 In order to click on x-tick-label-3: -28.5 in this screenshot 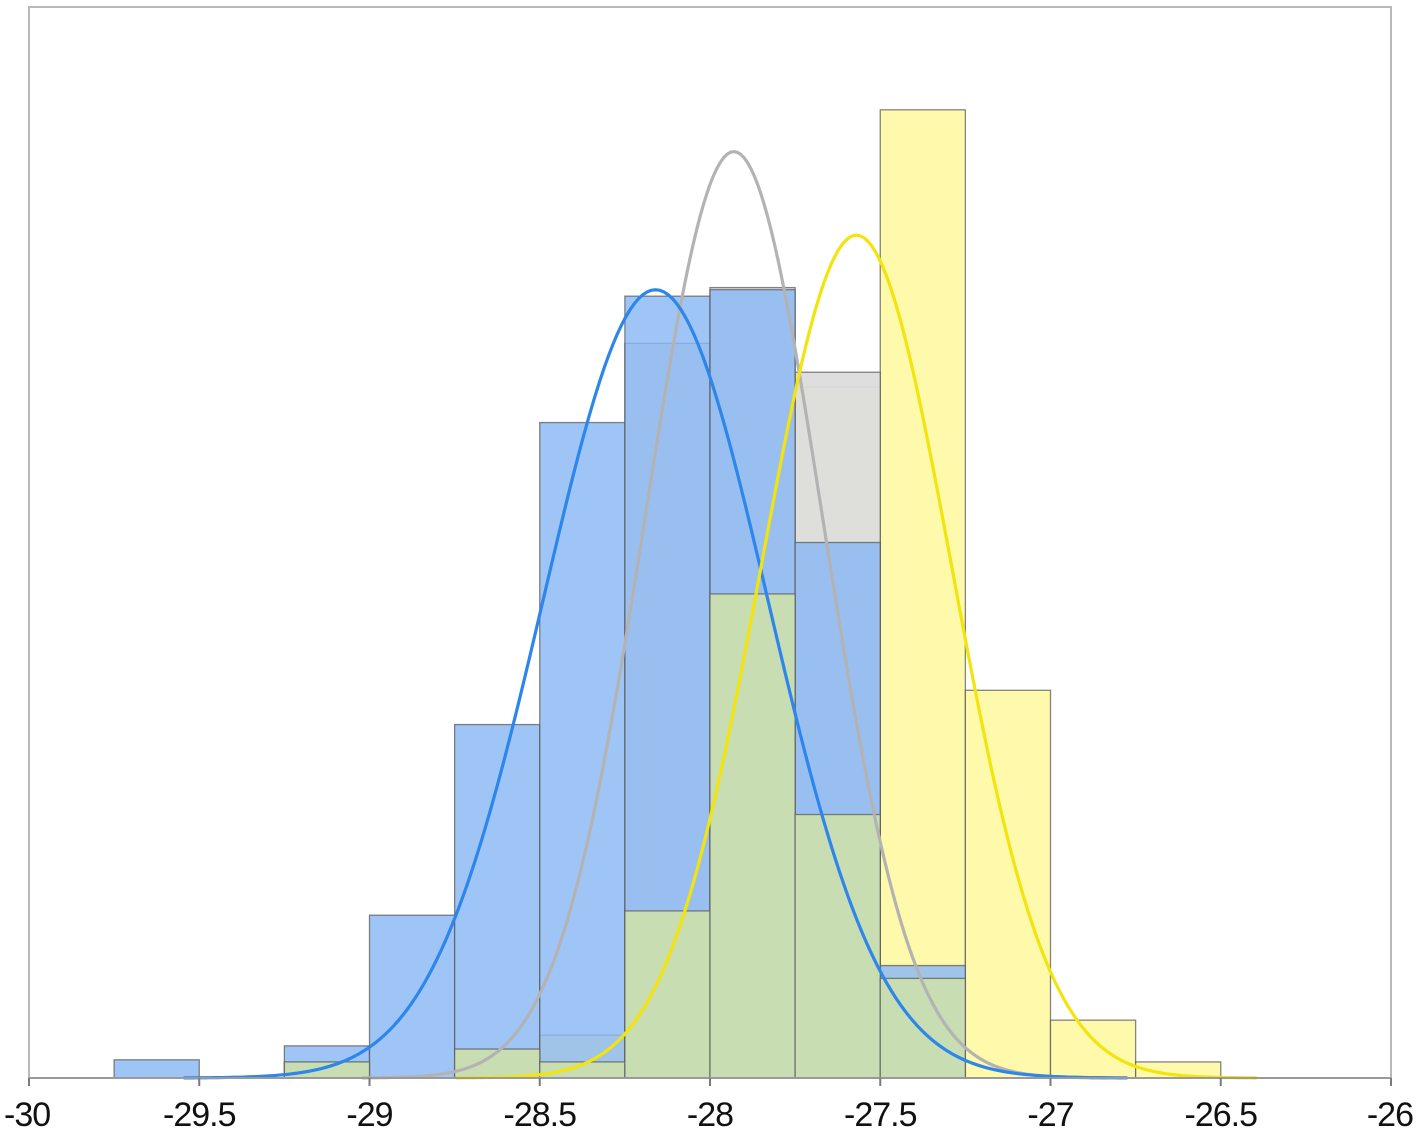, I will do `click(540, 1115)`.